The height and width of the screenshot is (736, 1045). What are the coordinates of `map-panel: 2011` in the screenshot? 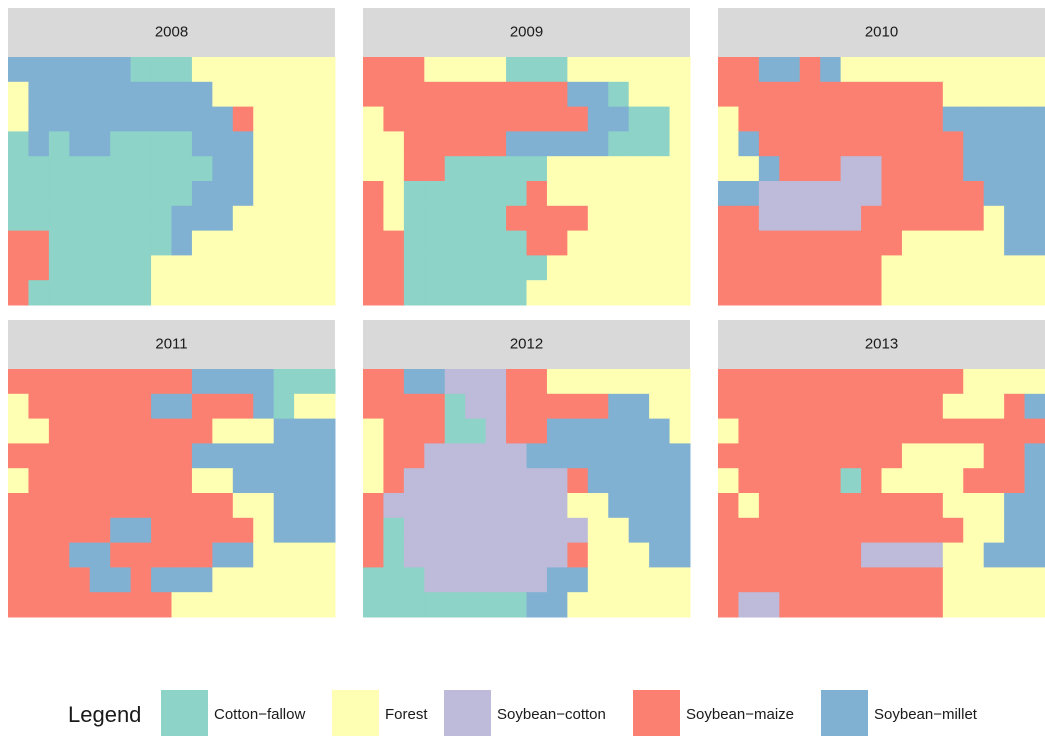 It's located at (172, 469).